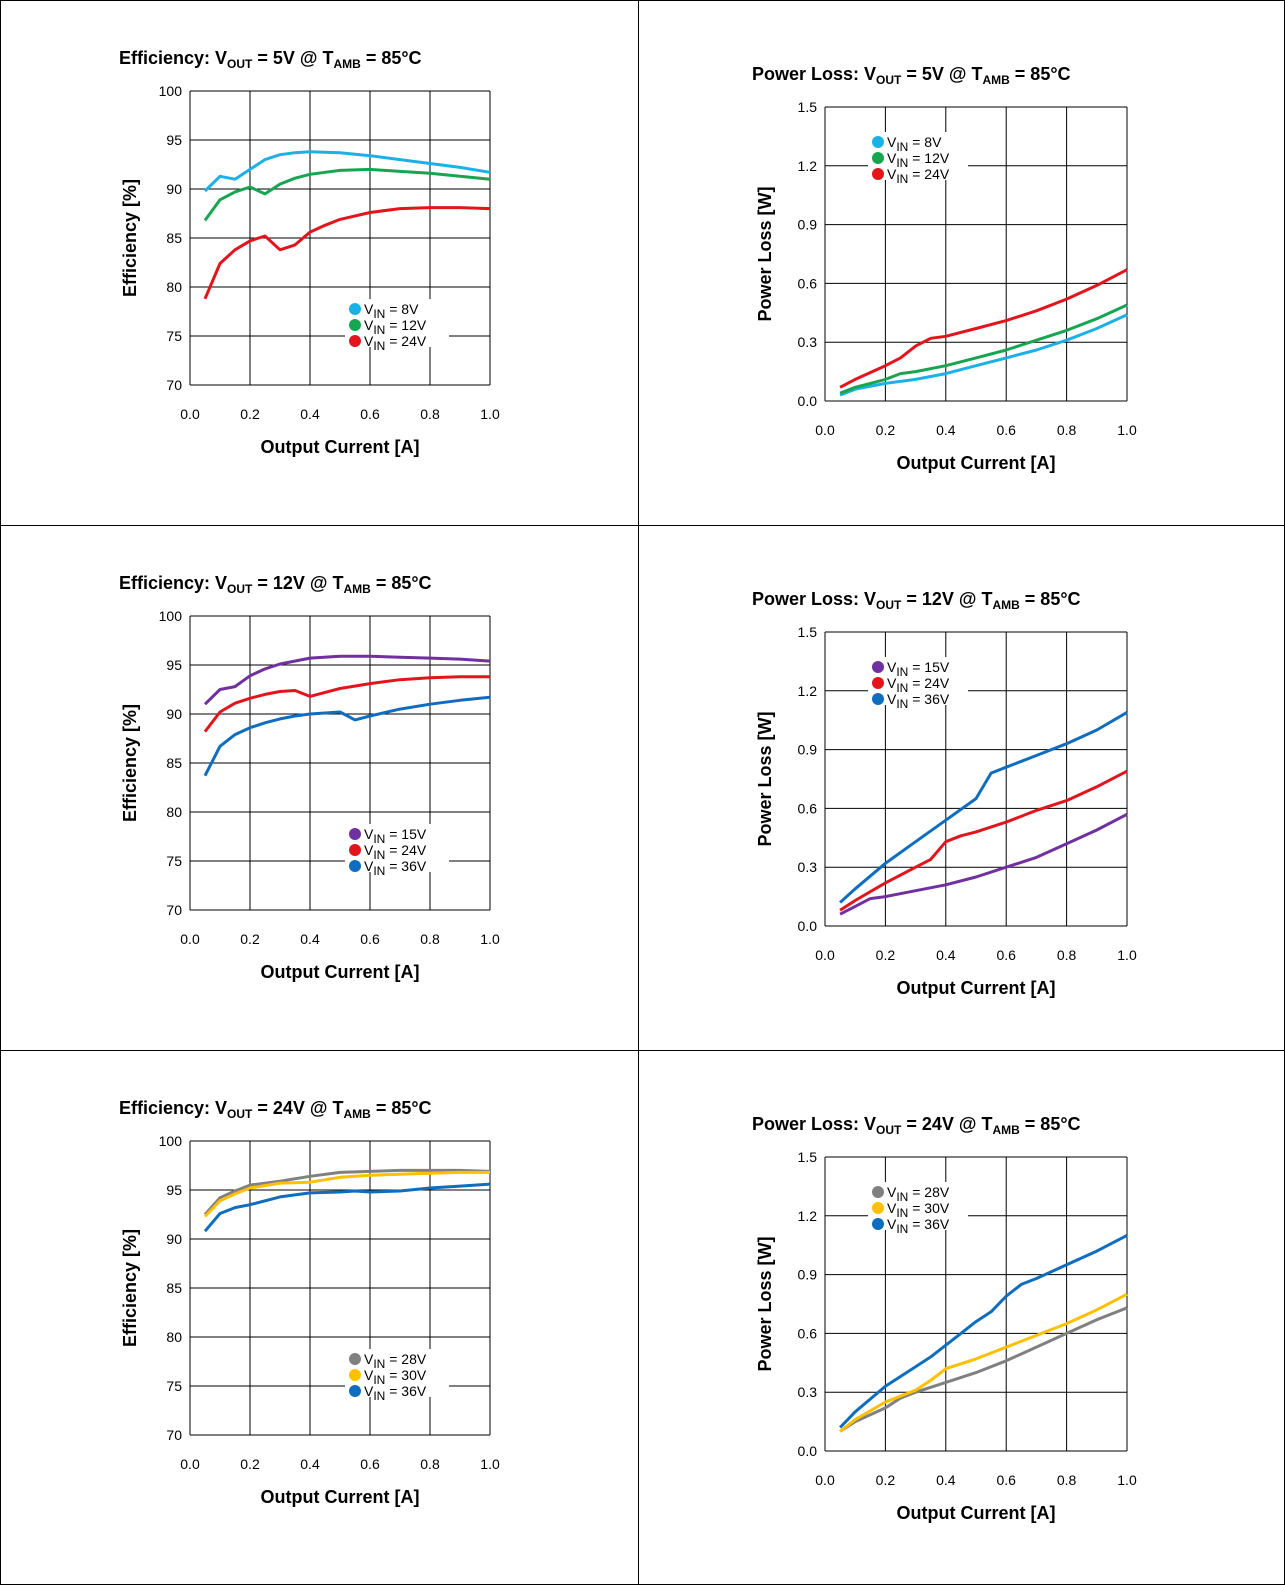  I want to click on chart-title-part: = 5V @ T, so click(292, 58).